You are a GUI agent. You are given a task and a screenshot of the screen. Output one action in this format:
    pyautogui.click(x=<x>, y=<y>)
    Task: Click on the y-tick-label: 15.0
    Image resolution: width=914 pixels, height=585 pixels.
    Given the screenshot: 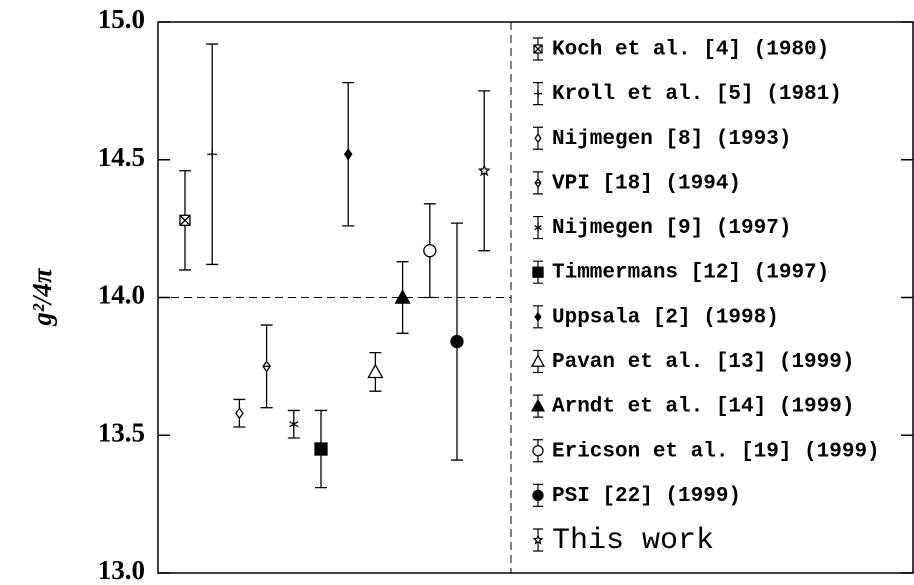 What is the action you would take?
    pyautogui.click(x=121, y=19)
    